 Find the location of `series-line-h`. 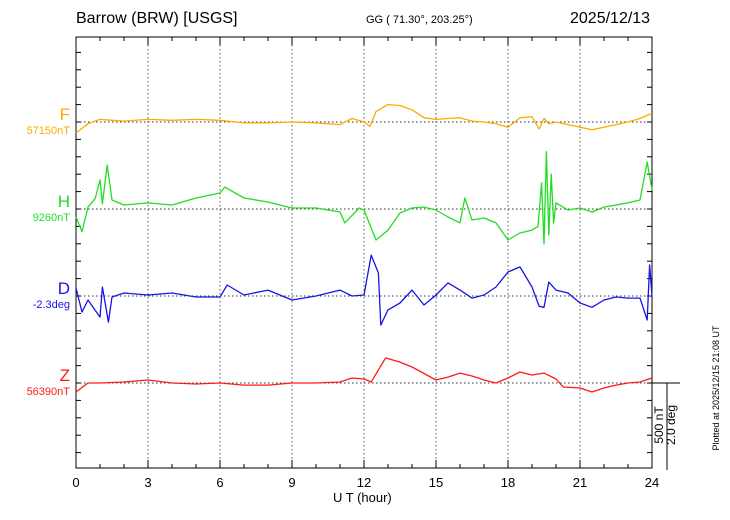

series-line-h is located at coordinates (364, 197).